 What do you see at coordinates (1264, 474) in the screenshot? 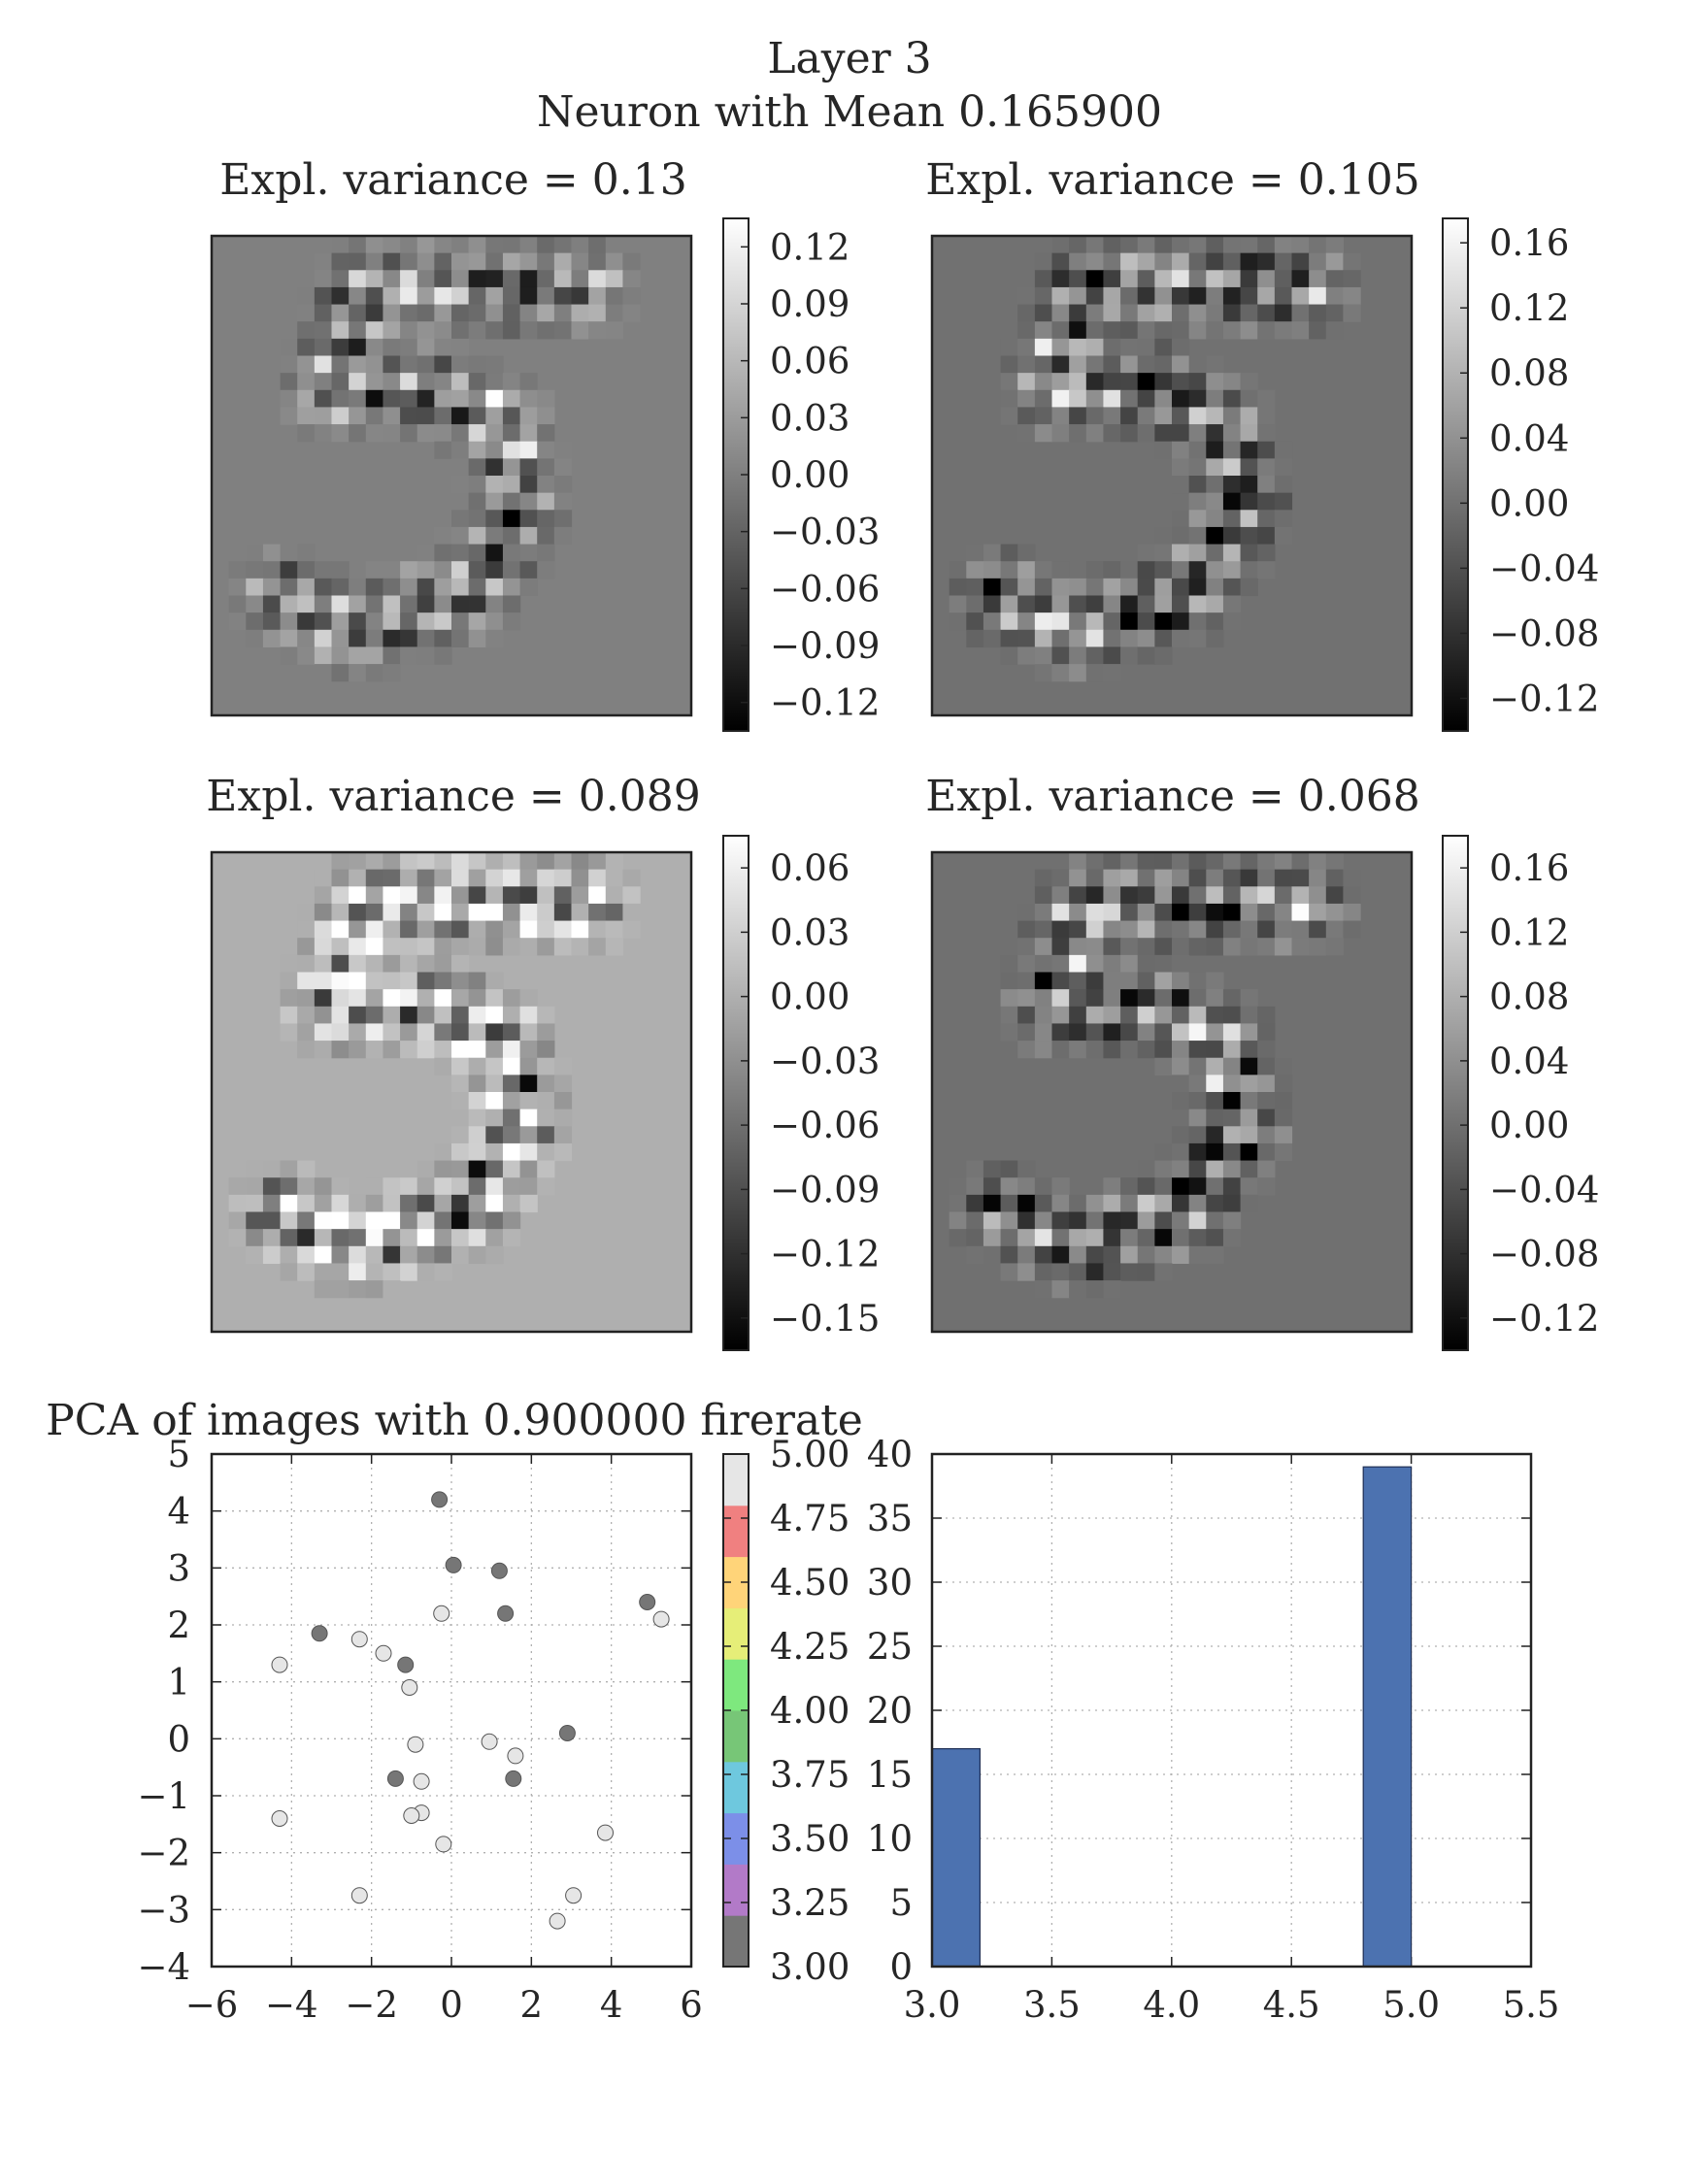
I see `heatmap-panel-2: 0.160.120.080.040.00−0.04−0.08−0.12` at bounding box center [1264, 474].